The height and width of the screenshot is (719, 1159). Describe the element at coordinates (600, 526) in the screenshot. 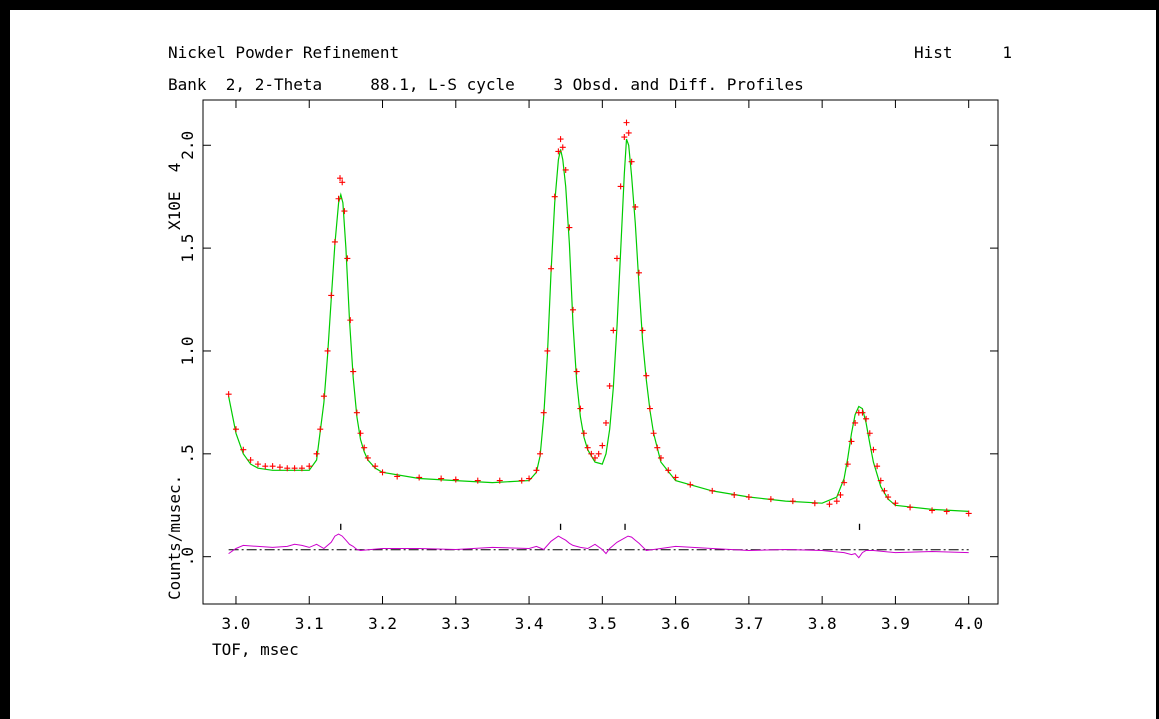

I see `reflection-ticks` at that location.